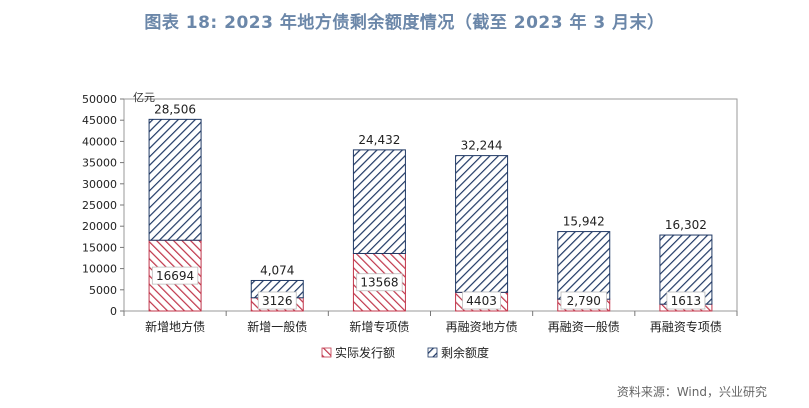 The height and width of the screenshot is (408, 809). Describe the element at coordinates (103, 290) in the screenshot. I see `y-tick-label: 5000` at that location.